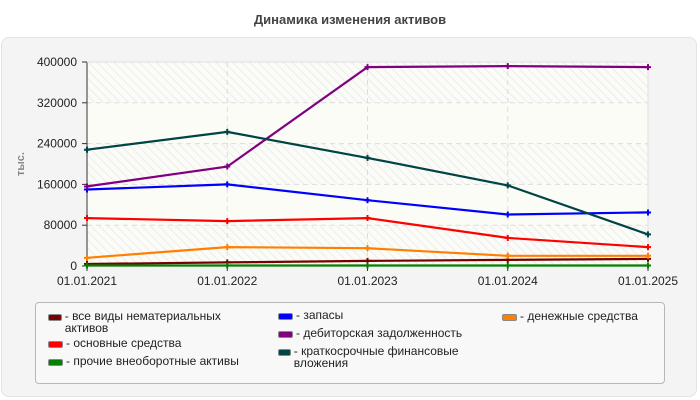 The height and width of the screenshot is (400, 700). Describe the element at coordinates (152, 361) in the screenshot. I see `legend-label: - прочие внеоборотные активы` at that location.